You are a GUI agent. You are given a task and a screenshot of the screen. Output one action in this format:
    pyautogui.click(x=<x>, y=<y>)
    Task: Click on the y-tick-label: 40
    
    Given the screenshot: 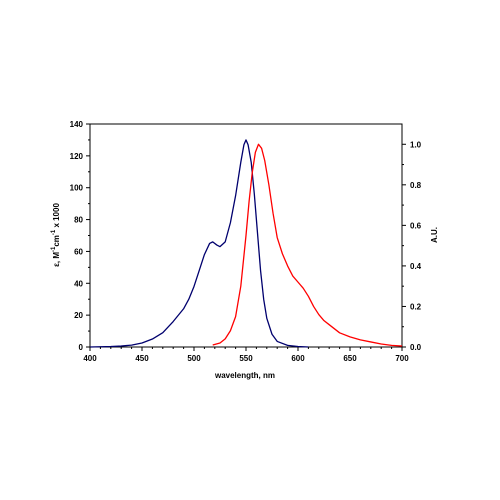 What is the action you would take?
    pyautogui.click(x=78, y=283)
    